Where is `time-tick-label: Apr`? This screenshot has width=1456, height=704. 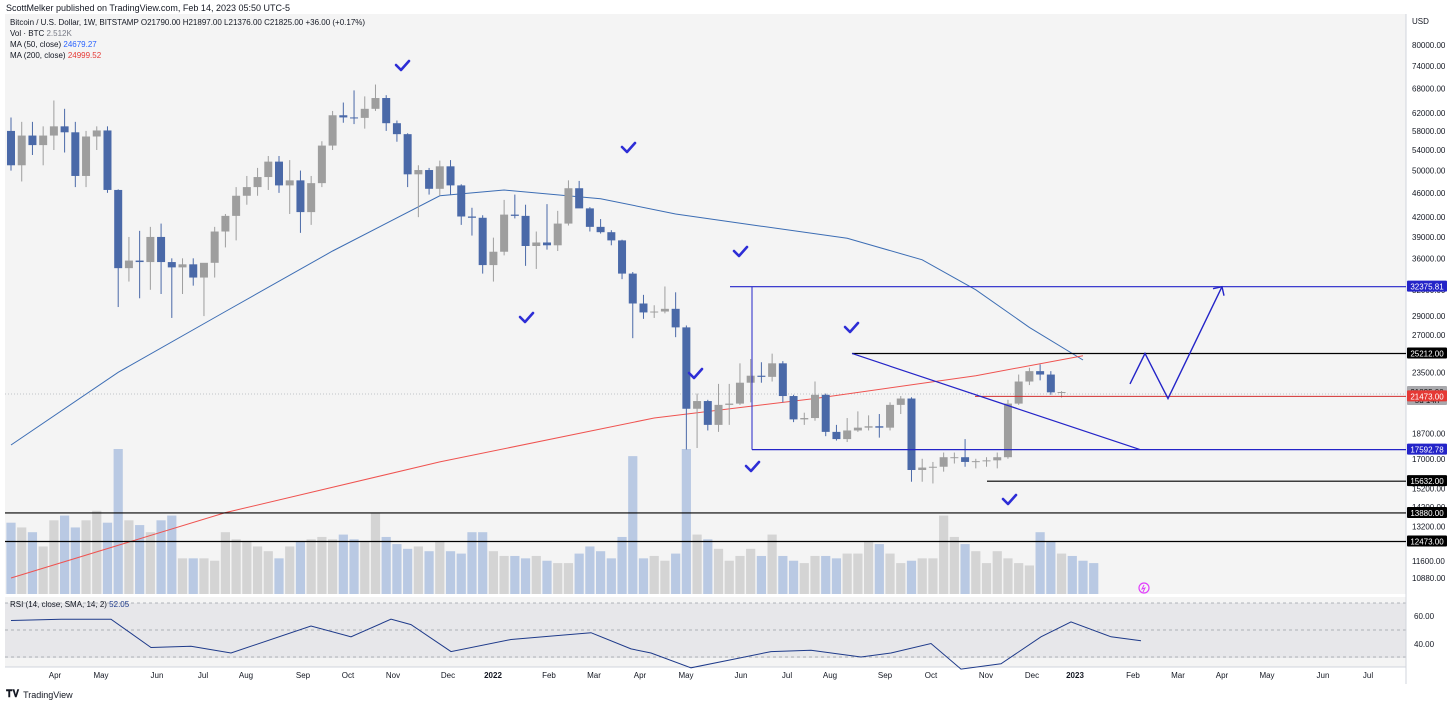
time-tick-label: Apr is located at coordinates (640, 675).